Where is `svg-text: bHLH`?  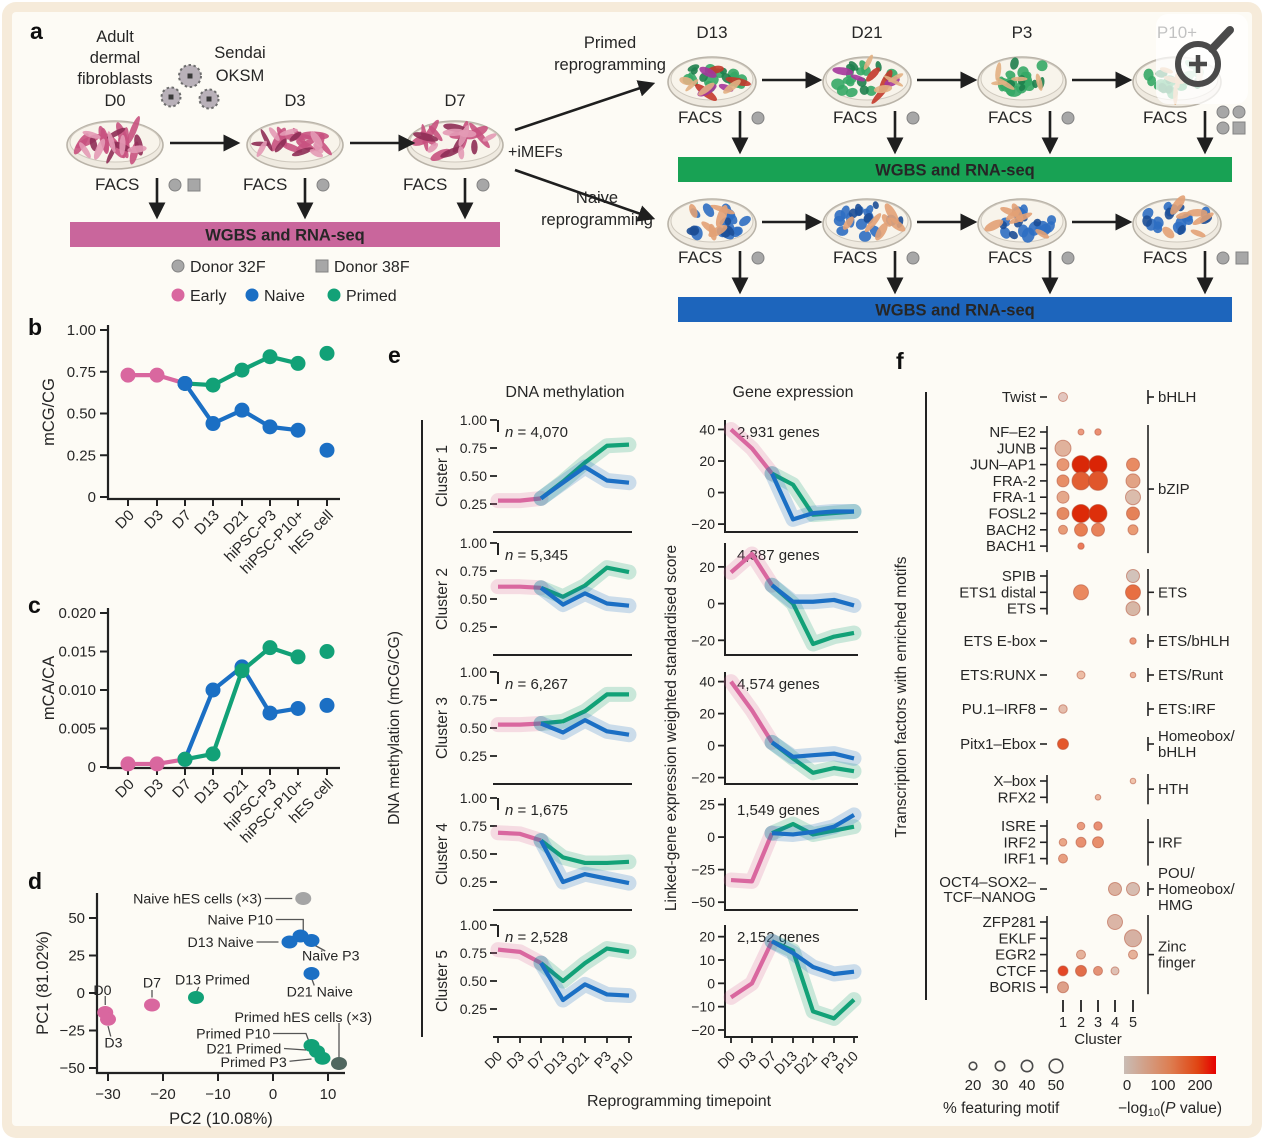 svg-text: bHLH is located at coordinates (1177, 752).